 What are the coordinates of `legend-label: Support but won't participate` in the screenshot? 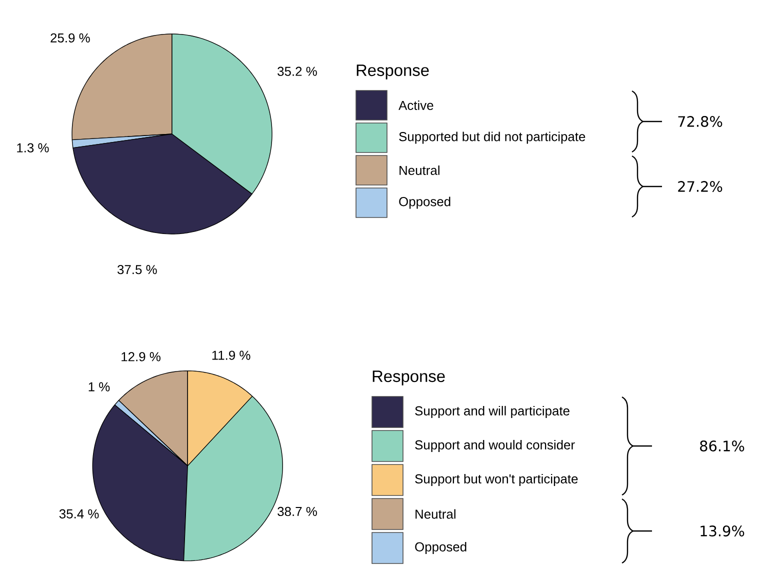 It's located at (496, 480).